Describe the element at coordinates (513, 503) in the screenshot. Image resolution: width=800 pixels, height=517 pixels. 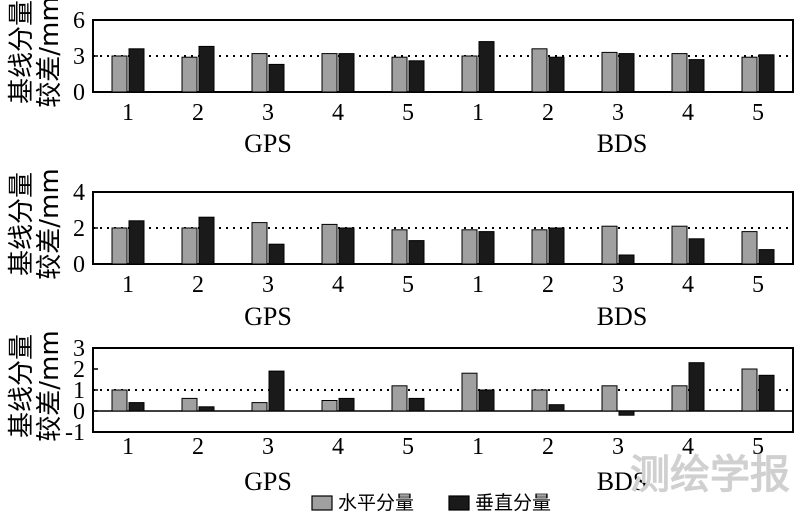
I see `legend-label-vertical: 垂直分量` at that location.